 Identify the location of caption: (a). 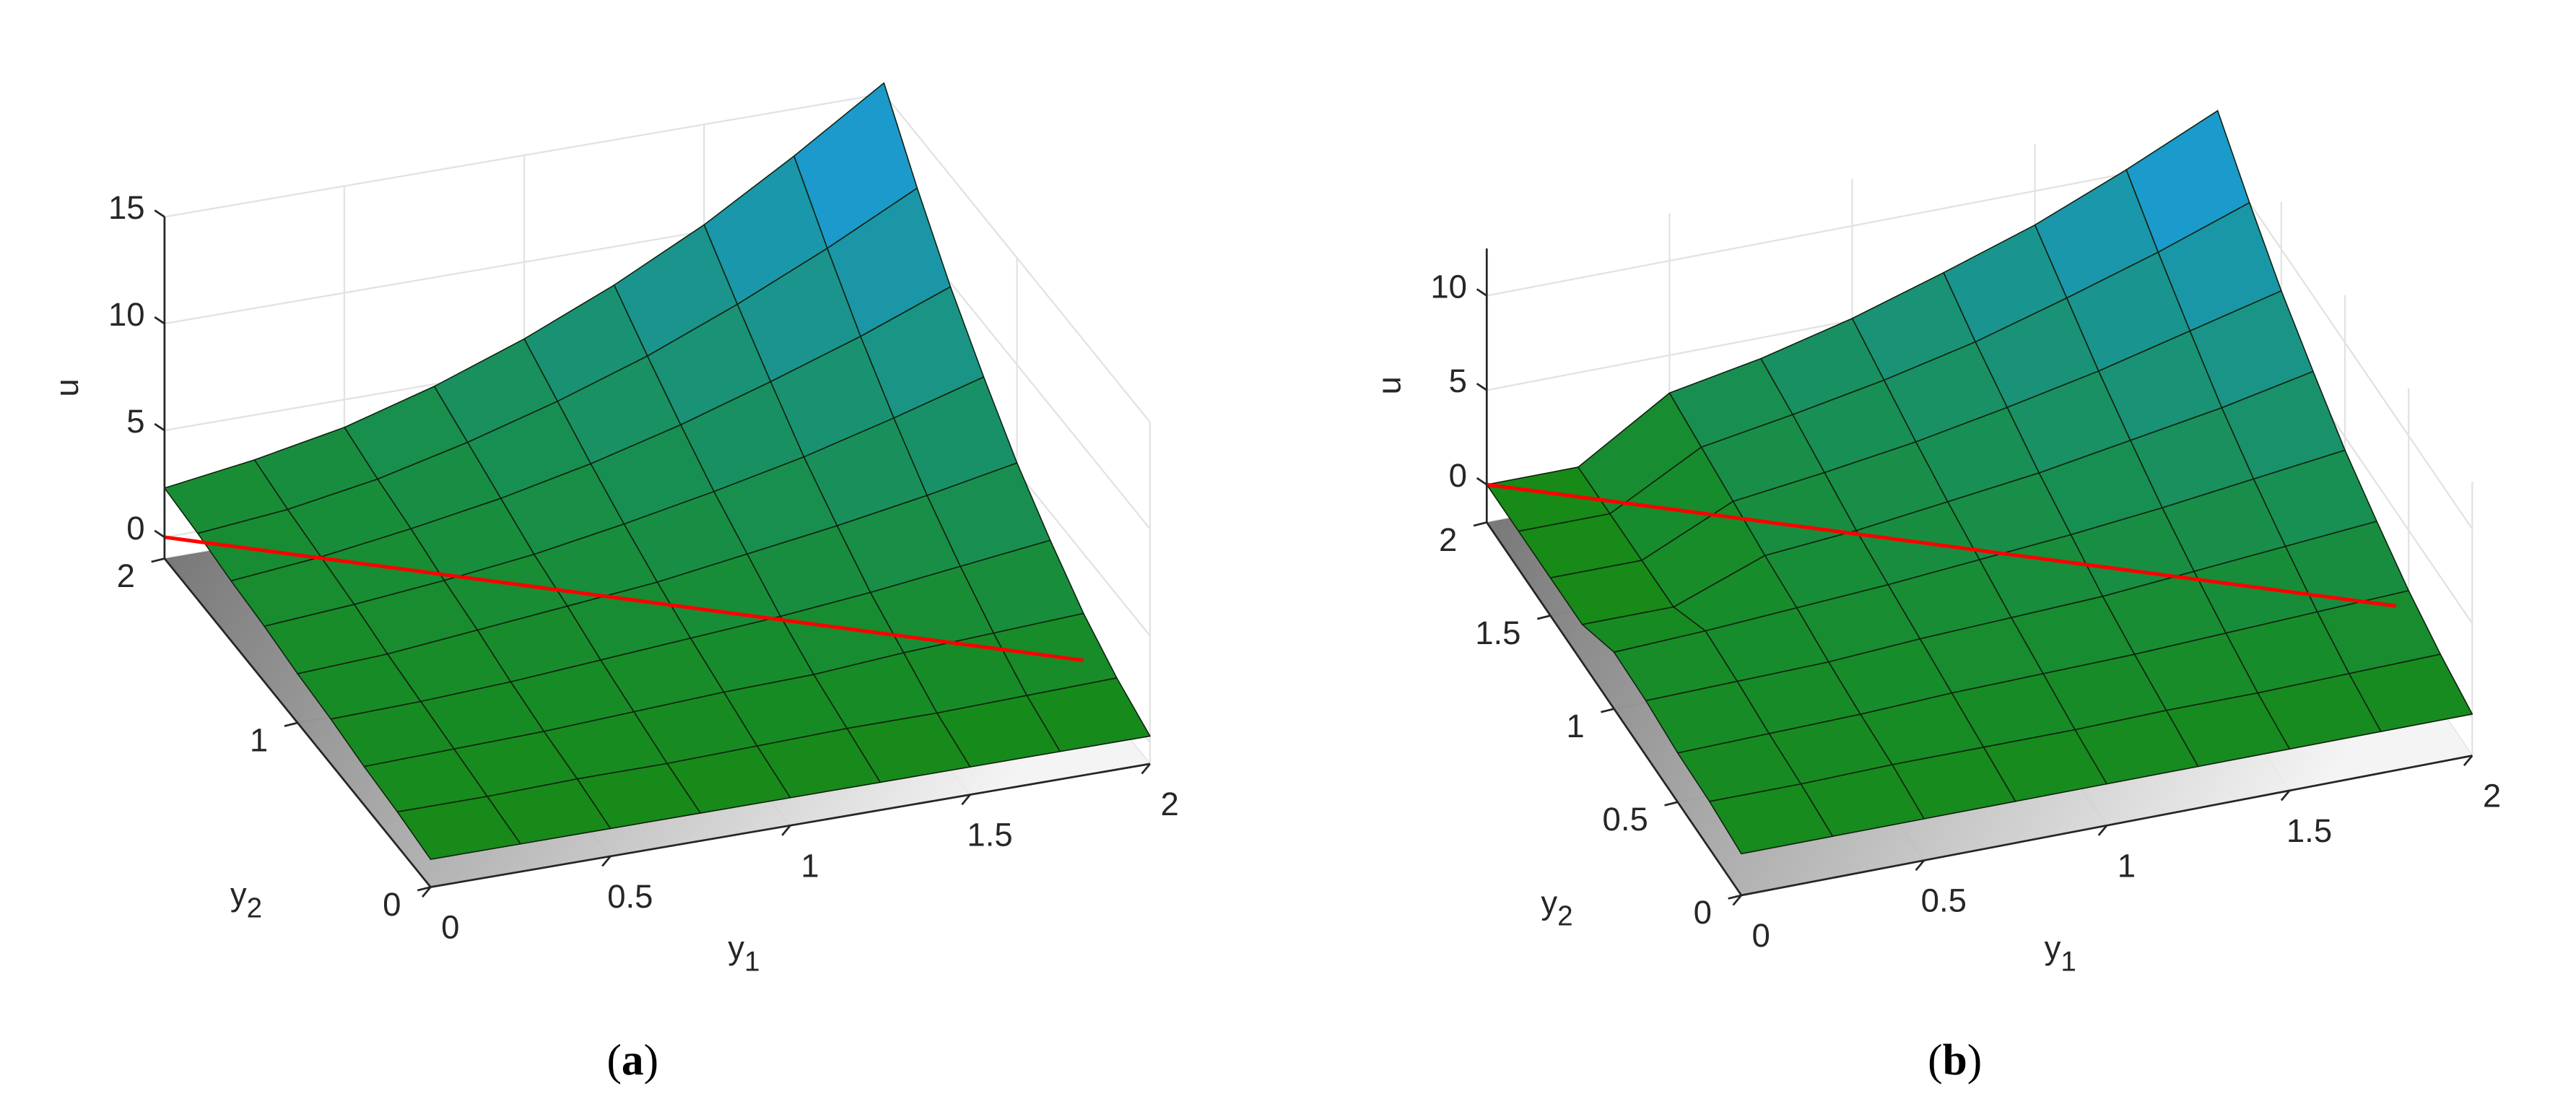
(632, 1060).